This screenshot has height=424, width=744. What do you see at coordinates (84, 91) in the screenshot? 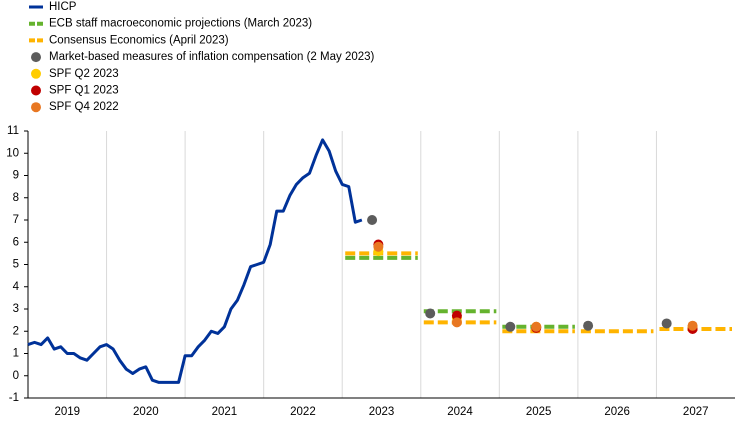
I see `legend-label: SPF Q1 2023` at bounding box center [84, 91].